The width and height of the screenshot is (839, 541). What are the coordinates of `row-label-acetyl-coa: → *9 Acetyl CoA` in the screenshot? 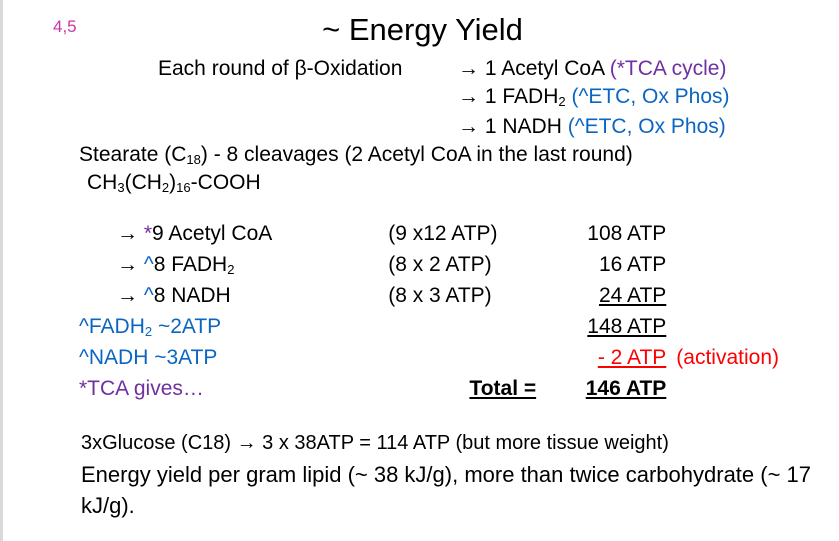 It's located at (233, 233).